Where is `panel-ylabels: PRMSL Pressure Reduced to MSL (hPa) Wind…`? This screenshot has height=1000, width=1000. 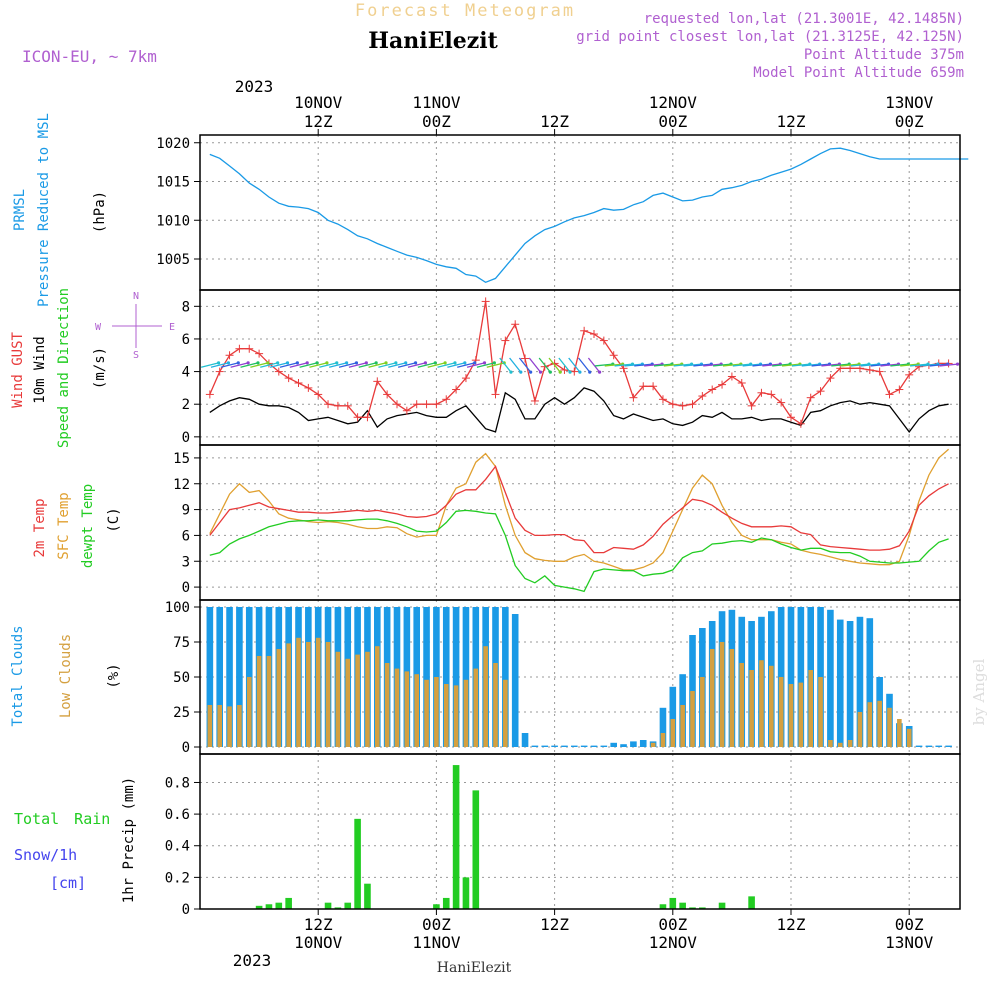
panel-ylabels: PRMSL Pressure Reduced to MSL (hPa) Wind… is located at coordinates (92, 508).